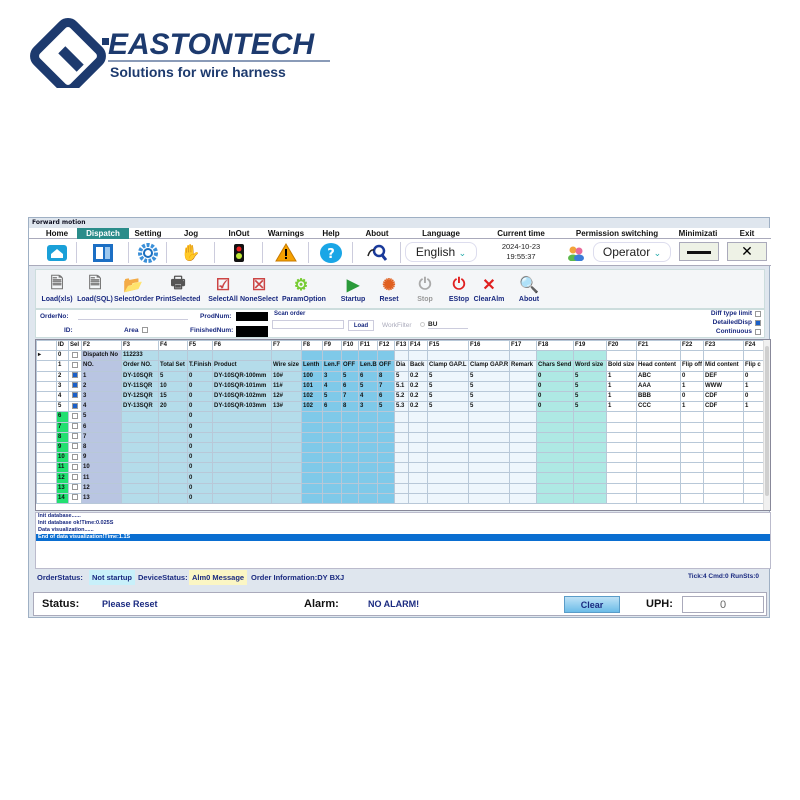  Describe the element at coordinates (418, 386) in the screenshot. I see `cell: 0.2` at that location.